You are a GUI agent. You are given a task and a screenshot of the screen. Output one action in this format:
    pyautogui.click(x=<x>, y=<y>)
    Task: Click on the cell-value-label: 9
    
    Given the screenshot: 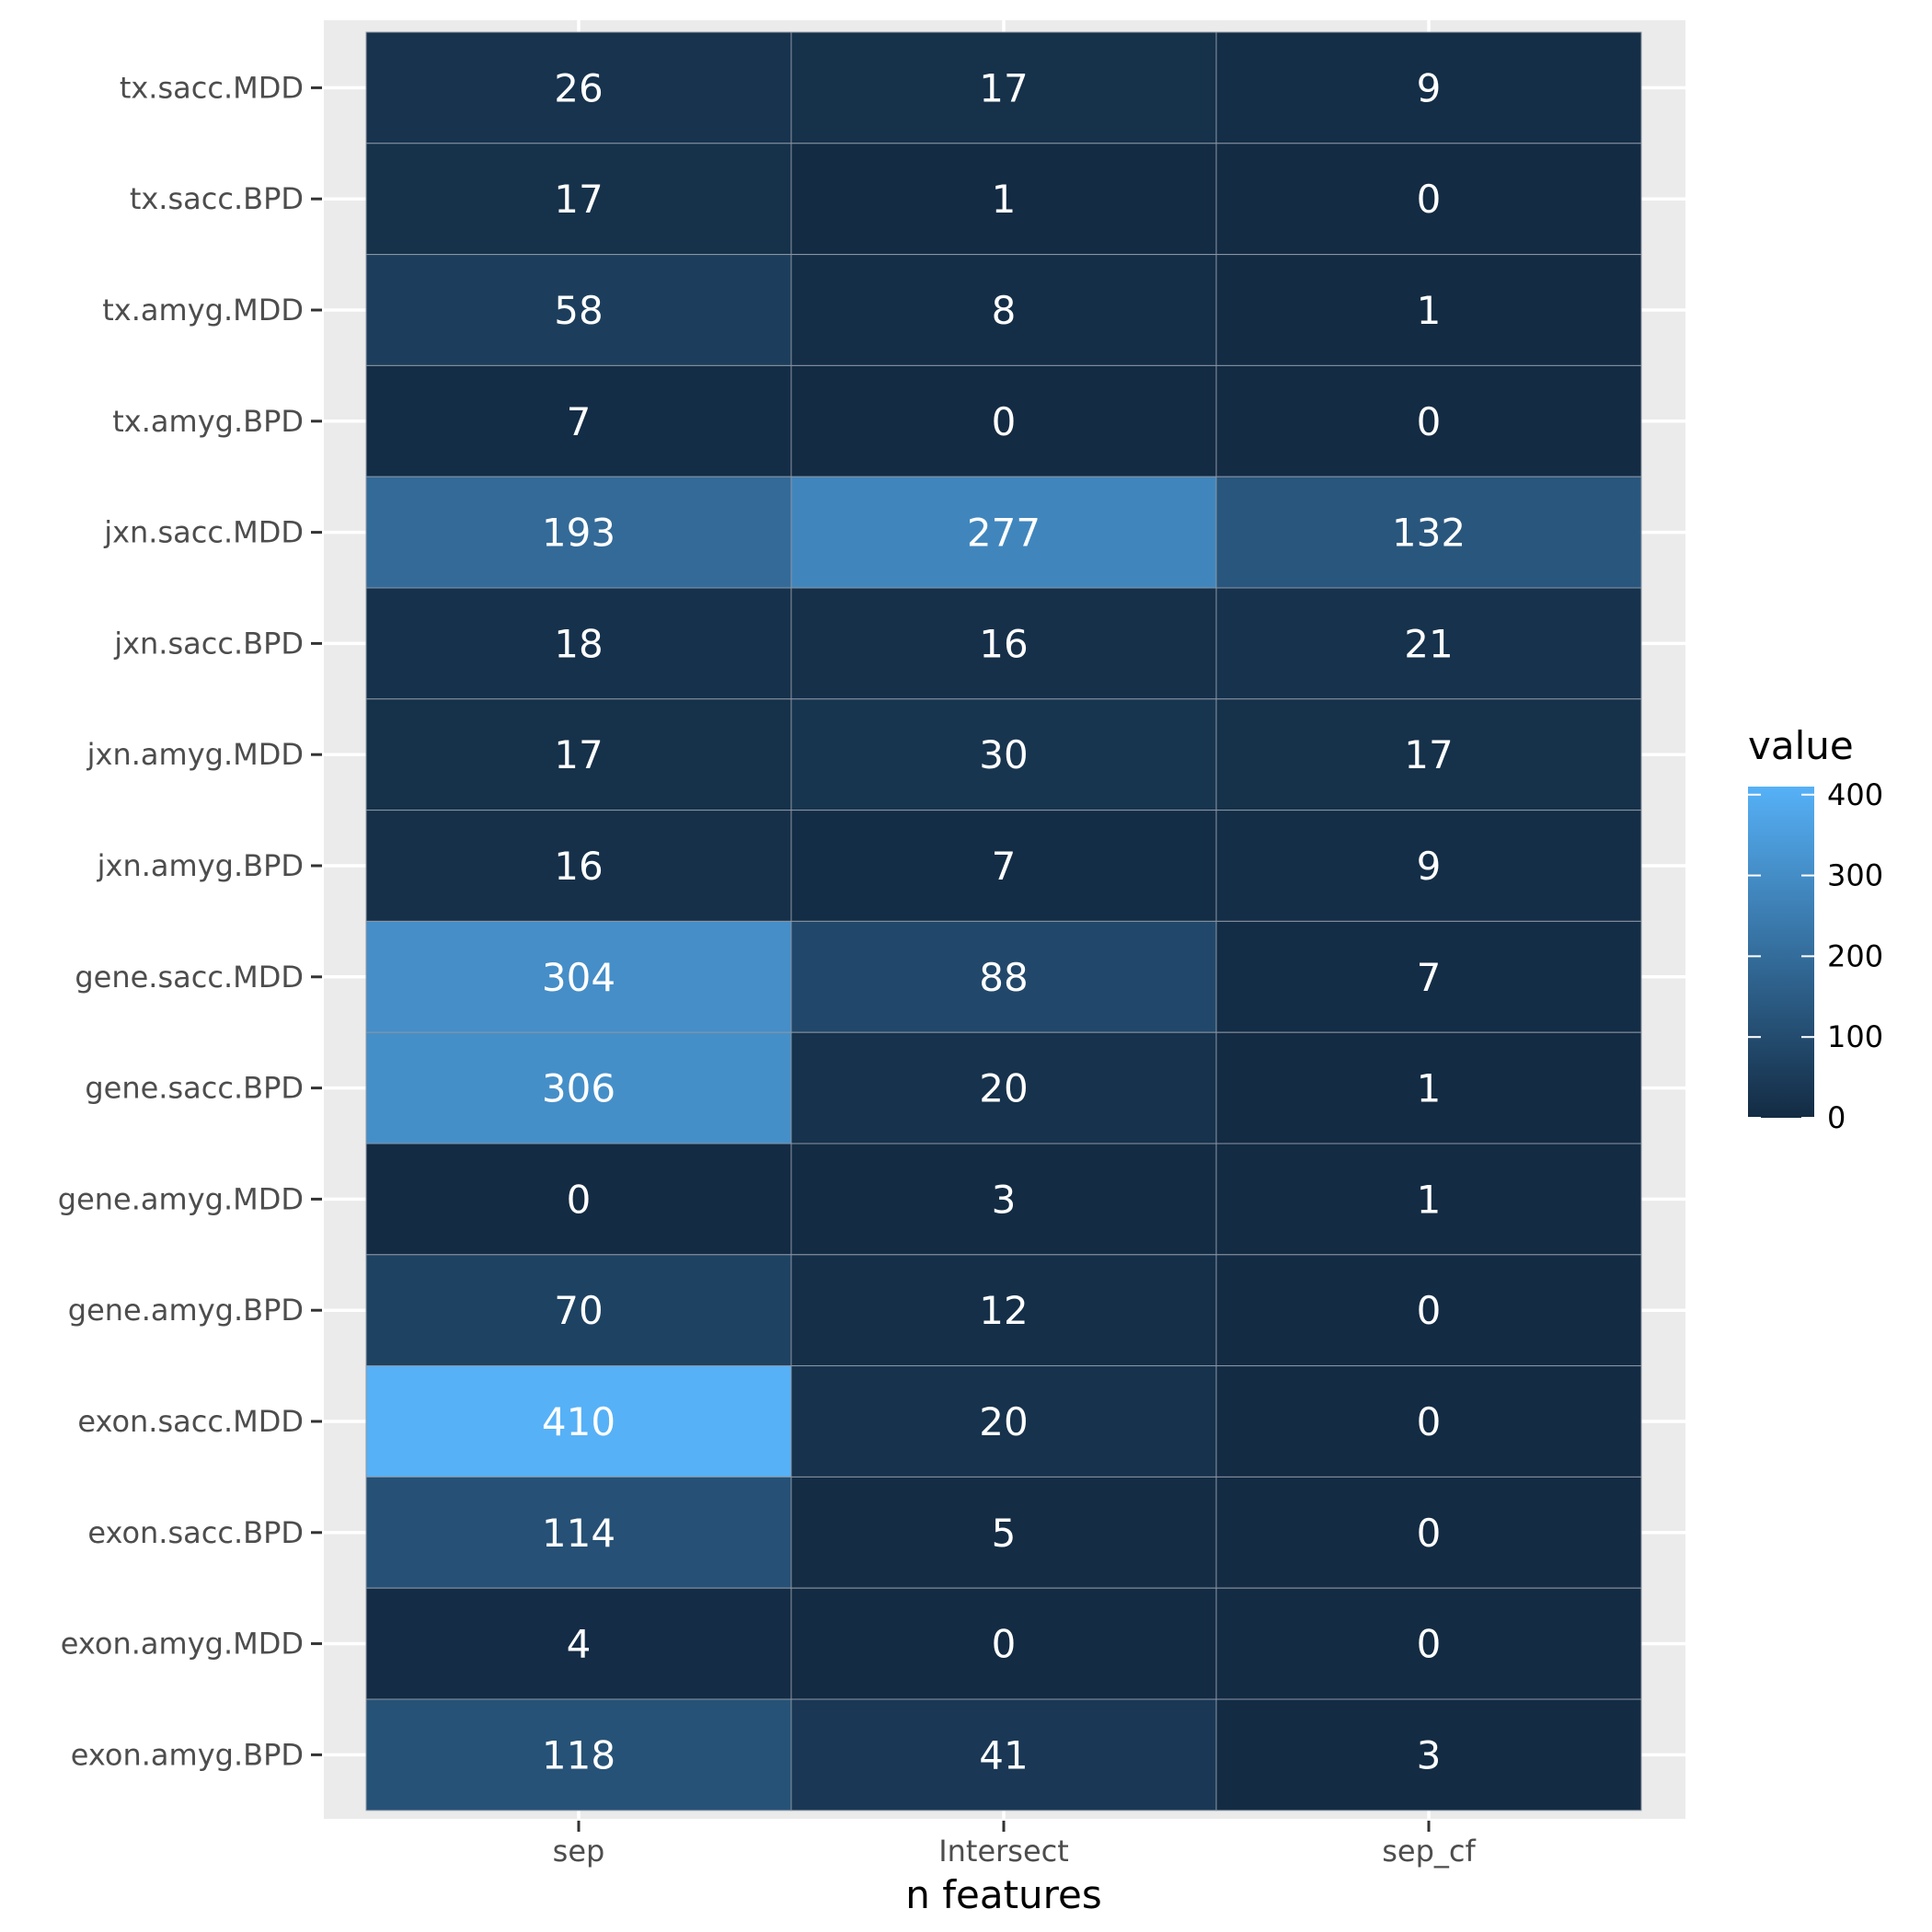 What is the action you would take?
    pyautogui.click(x=1429, y=87)
    